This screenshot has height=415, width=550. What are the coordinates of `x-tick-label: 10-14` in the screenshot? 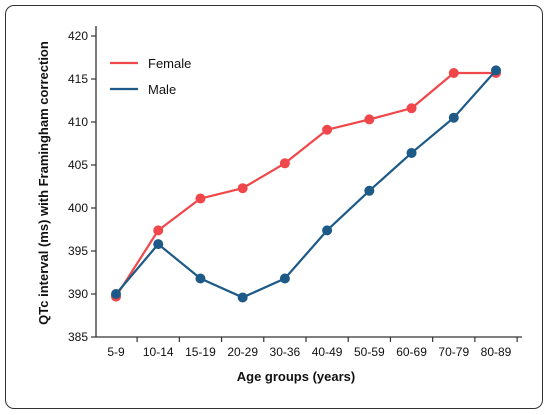 It's located at (158, 352).